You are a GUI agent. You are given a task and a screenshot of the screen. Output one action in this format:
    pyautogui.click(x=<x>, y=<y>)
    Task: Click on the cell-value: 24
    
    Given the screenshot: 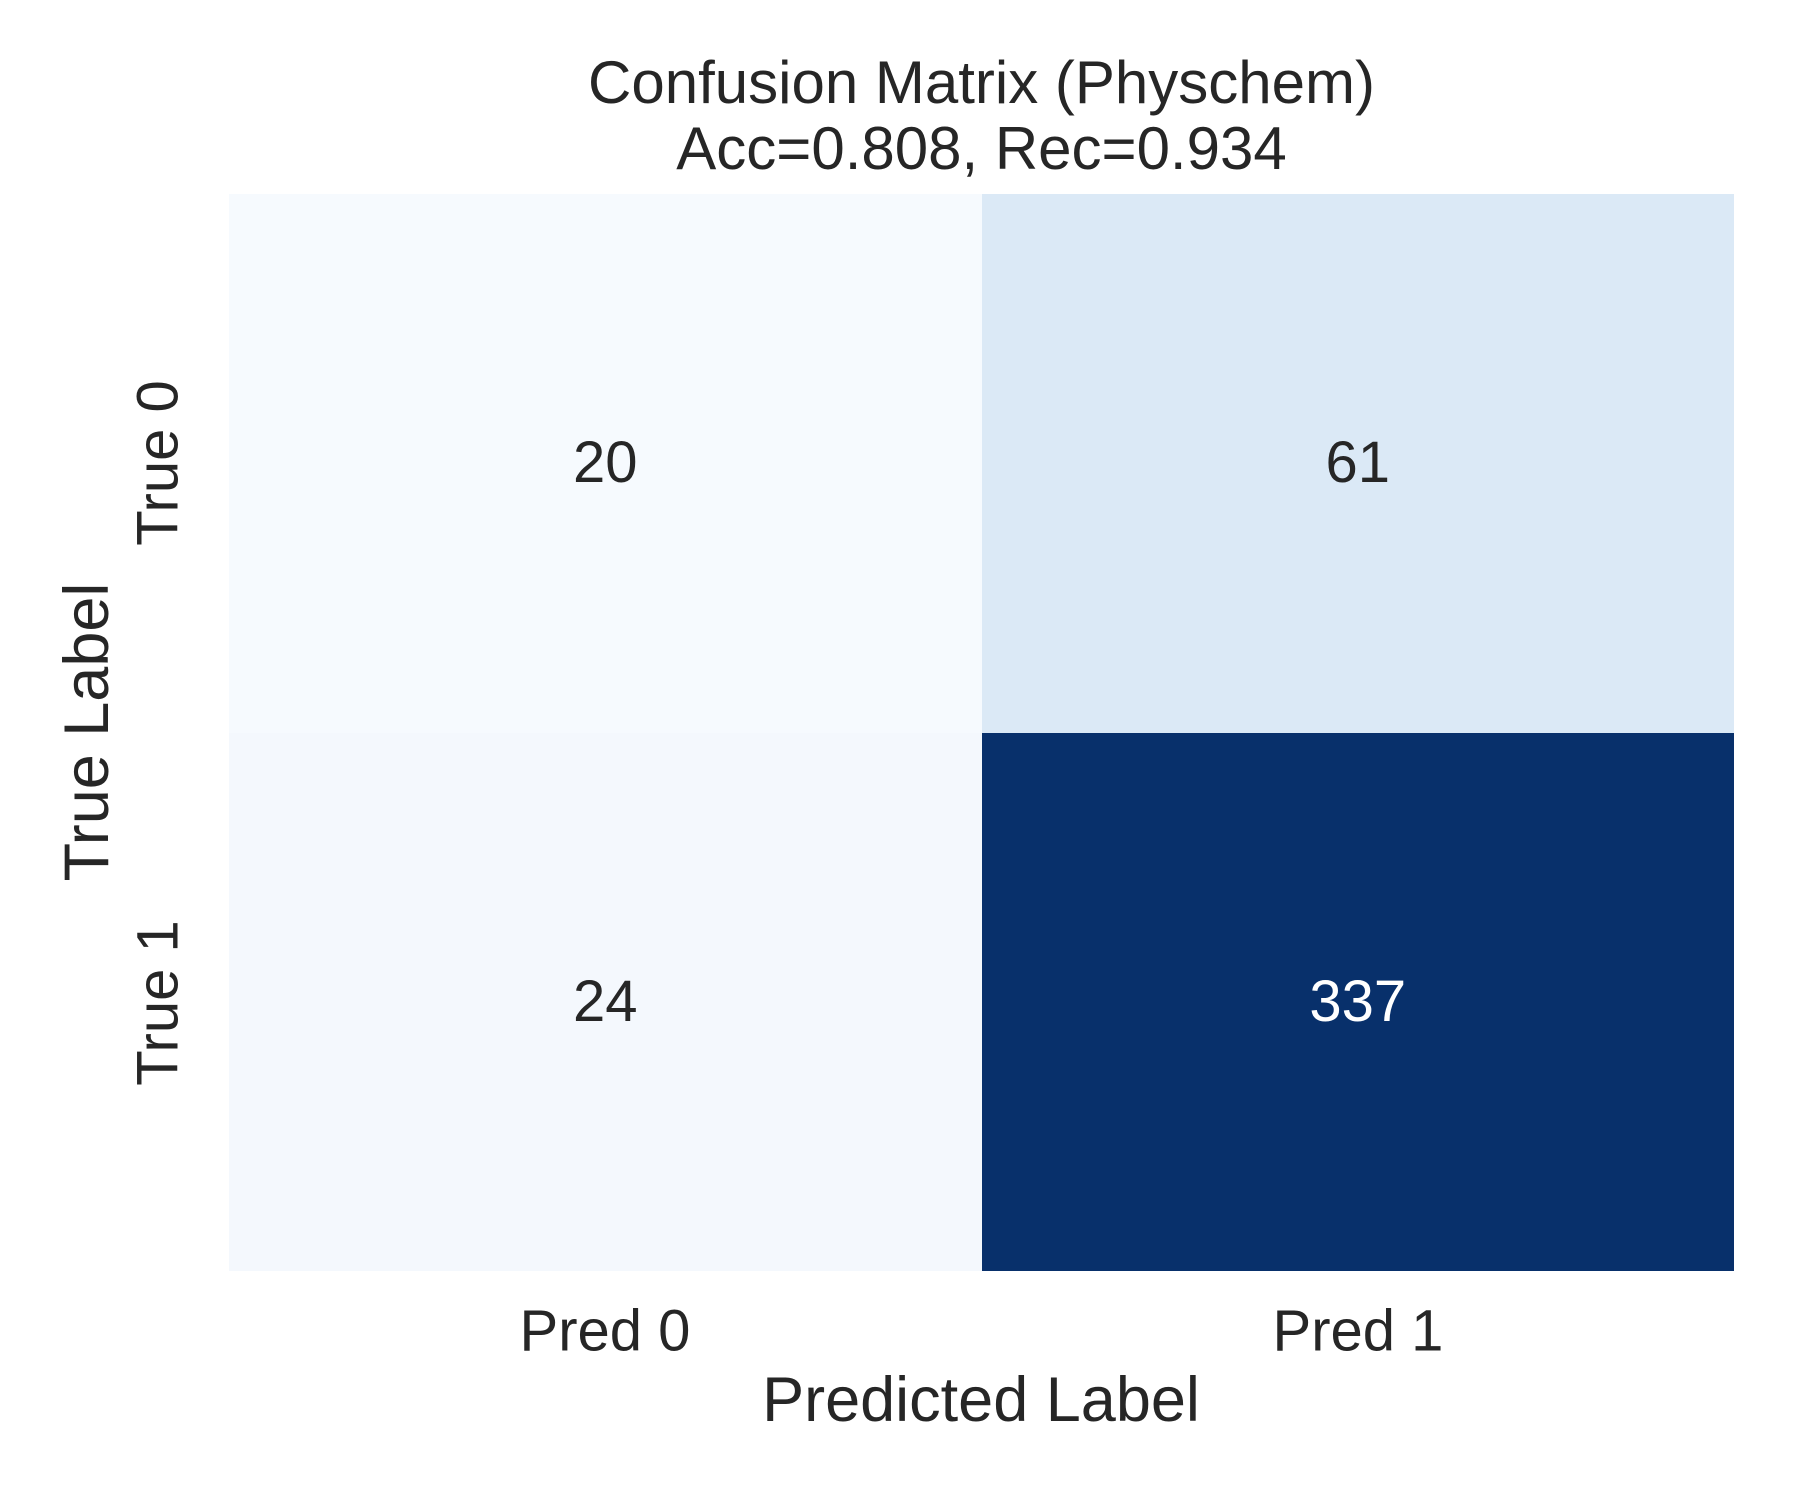 What is the action you would take?
    pyautogui.click(x=605, y=1001)
    